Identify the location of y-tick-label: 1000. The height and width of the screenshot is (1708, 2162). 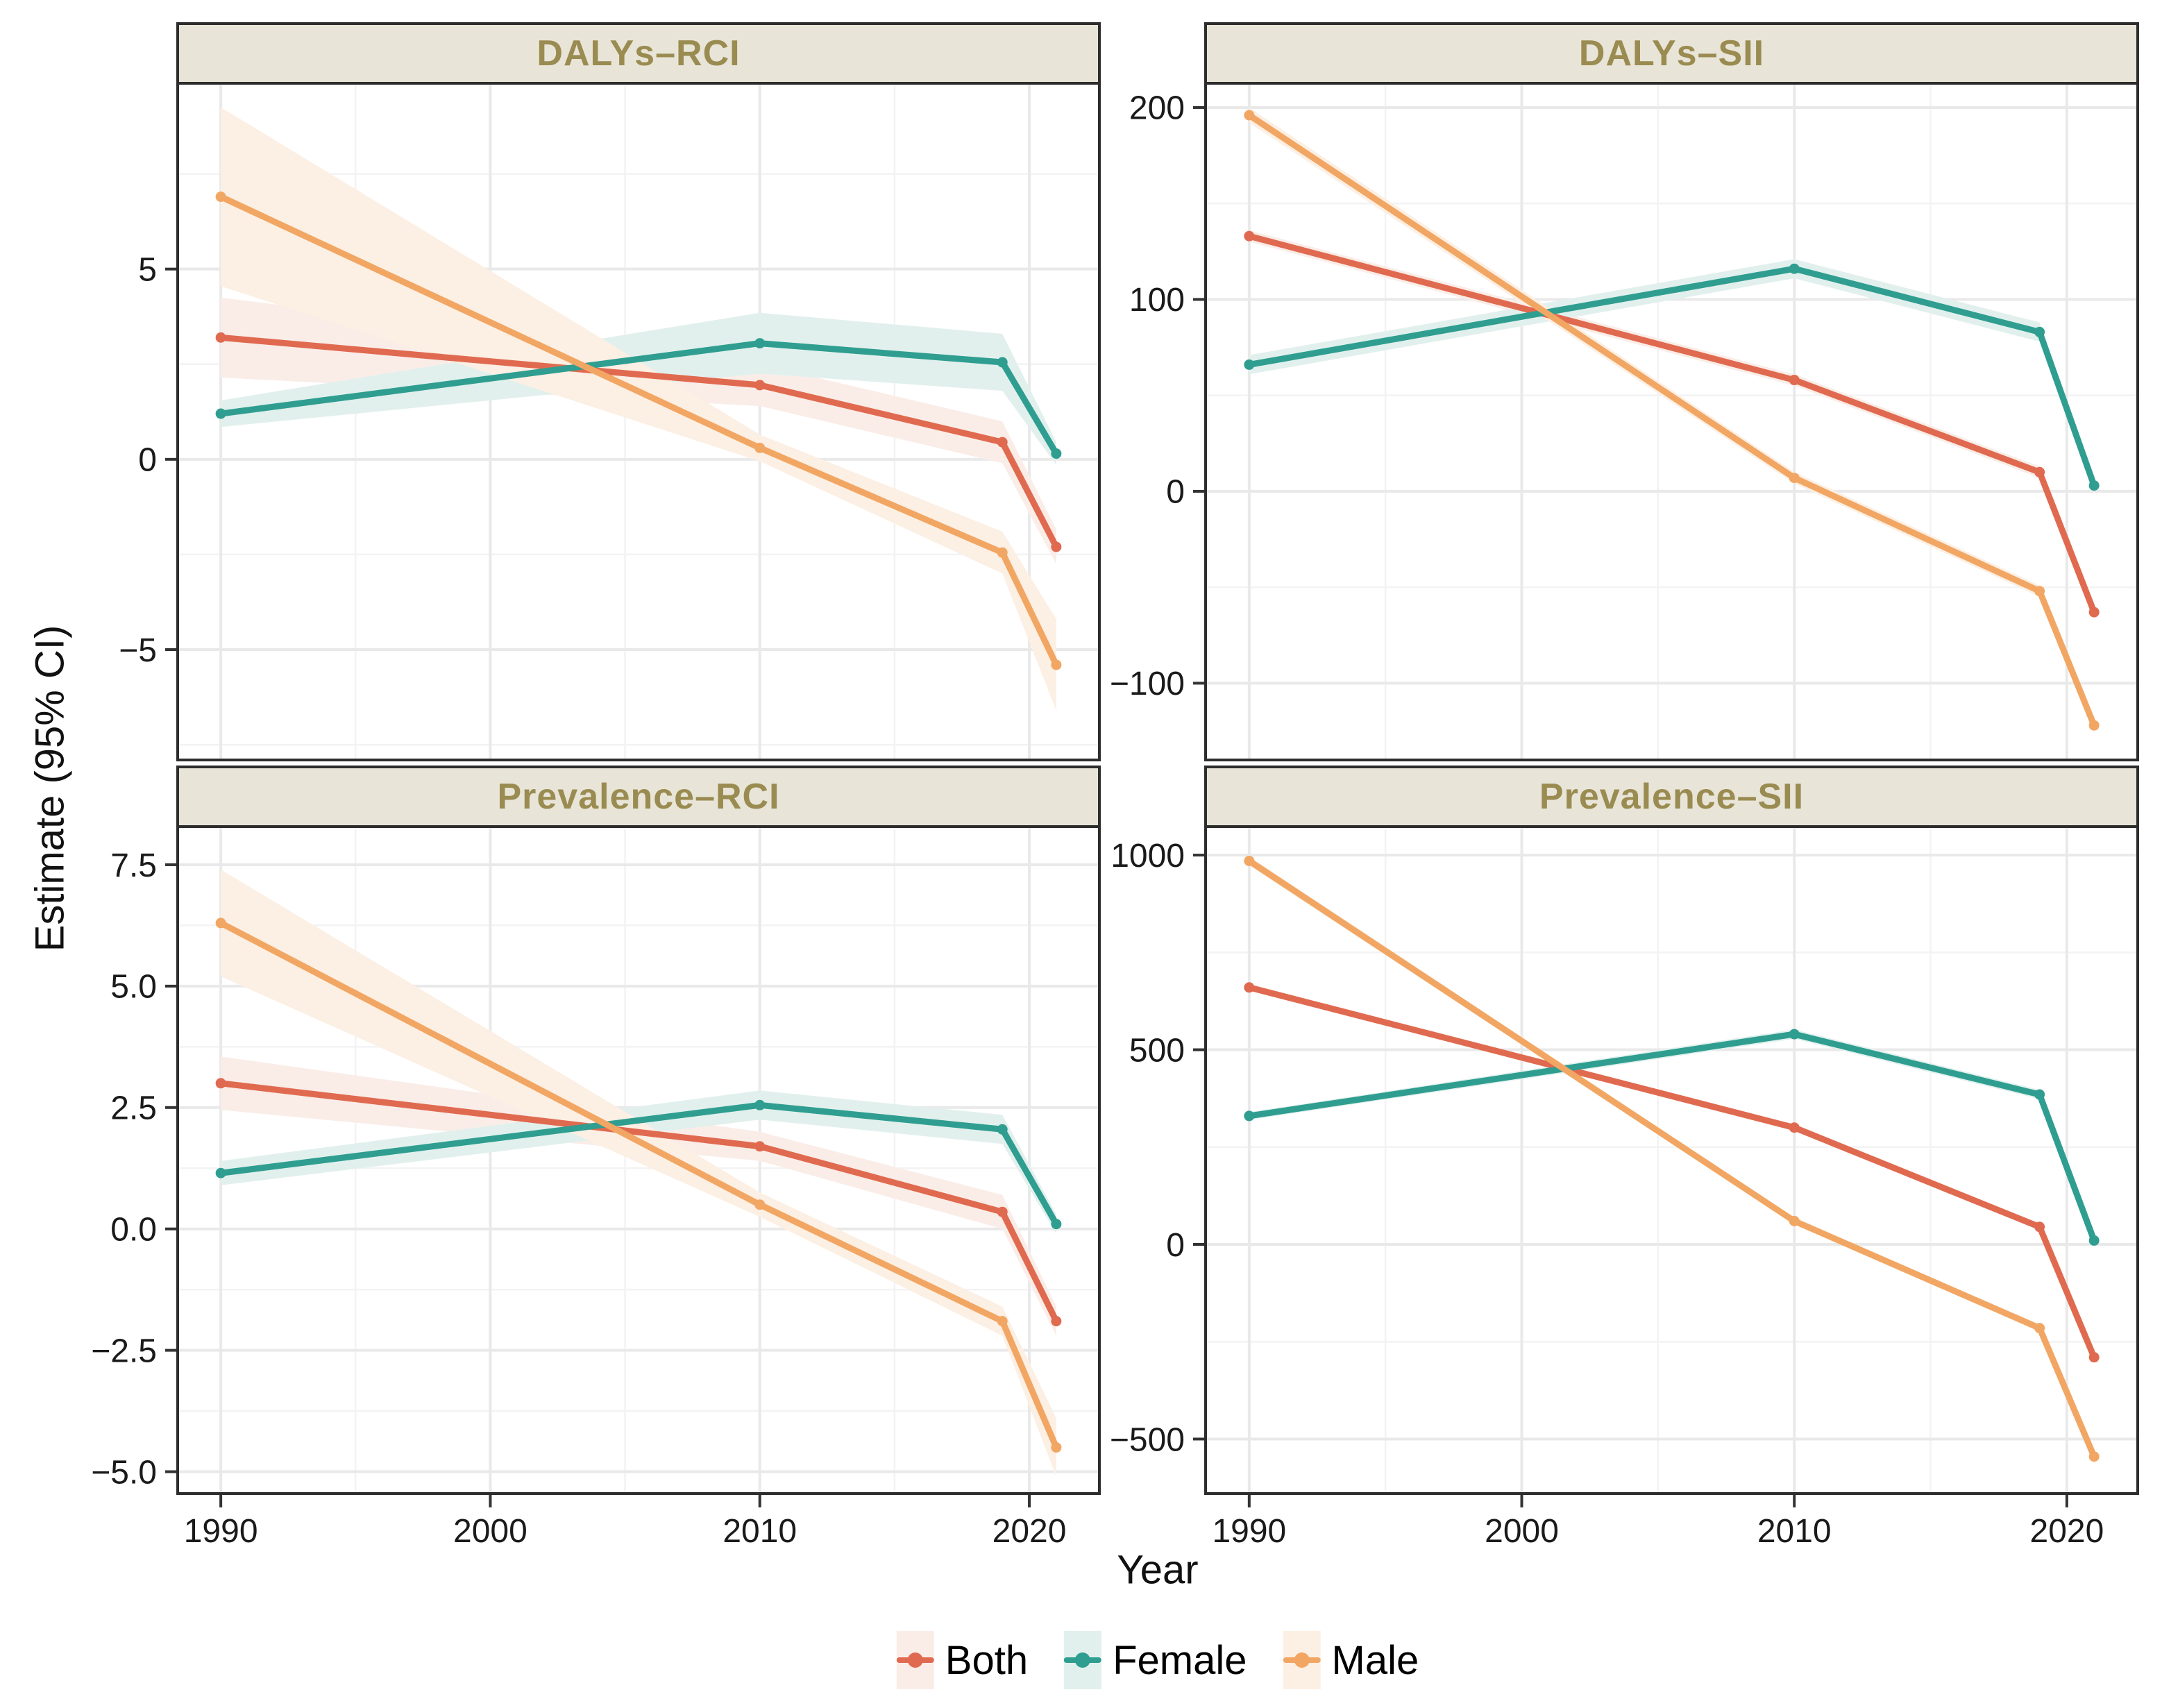
(1147, 856).